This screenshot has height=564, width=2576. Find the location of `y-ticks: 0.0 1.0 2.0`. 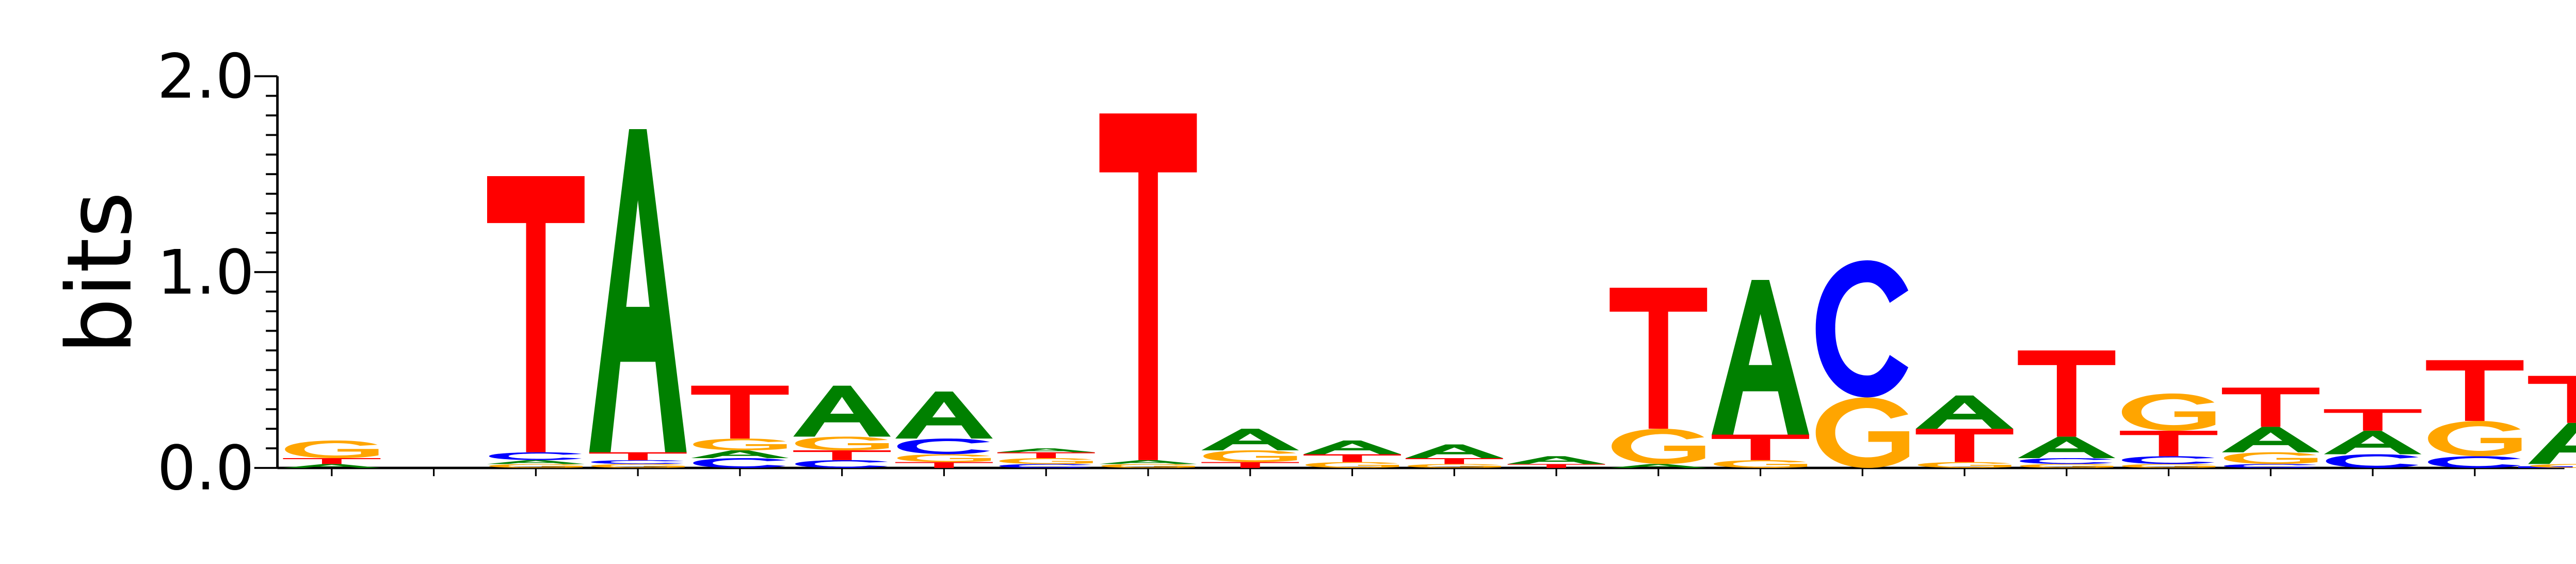

y-ticks: 0.0 1.0 2.0 is located at coordinates (218, 273).